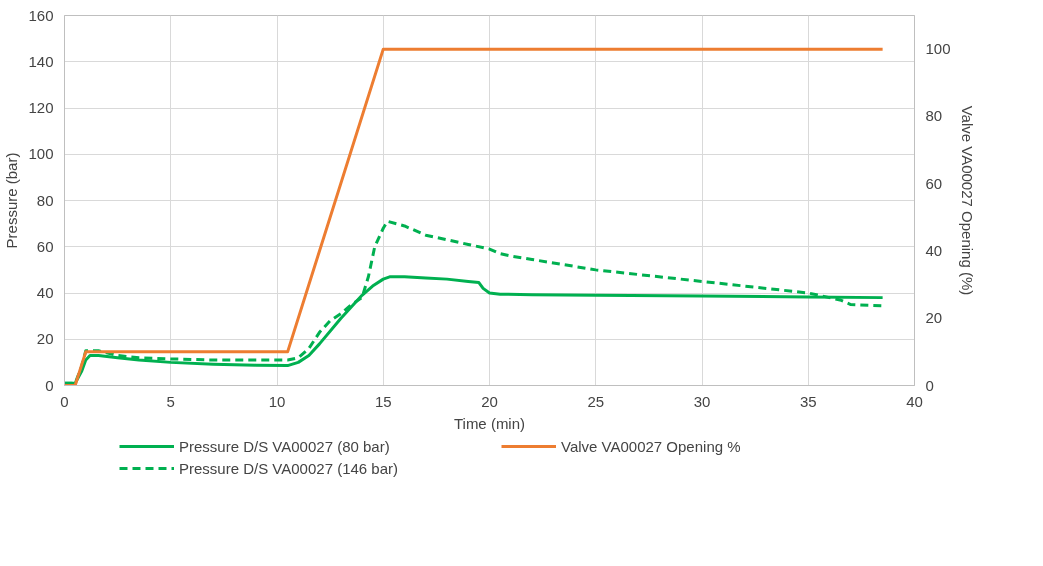  What do you see at coordinates (929, 385) in the screenshot?
I see `y2-tick-label: 0` at bounding box center [929, 385].